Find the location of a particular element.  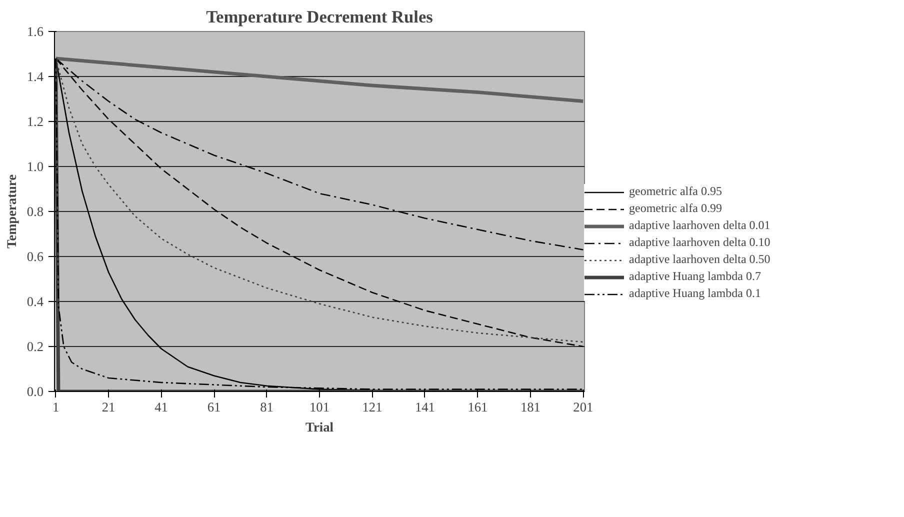

x-axis-title: Trial is located at coordinates (320, 427).